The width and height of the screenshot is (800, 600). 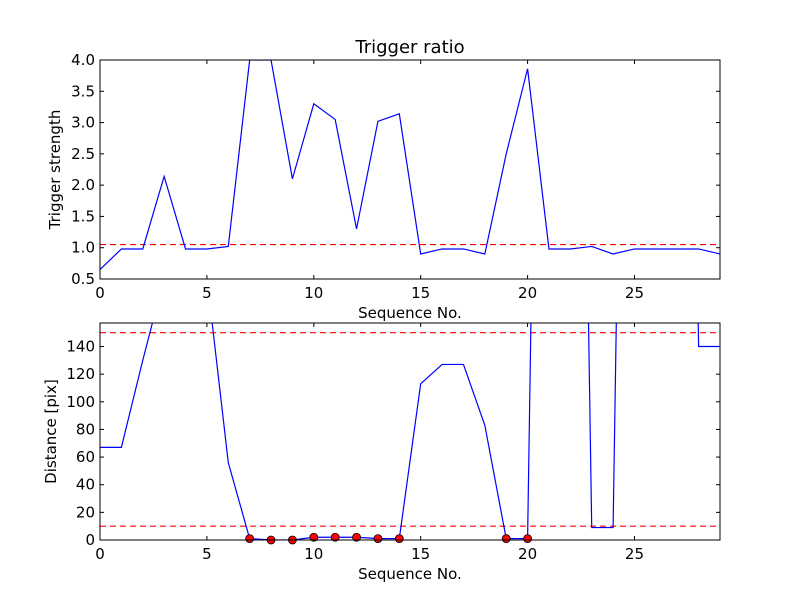 What do you see at coordinates (80, 346) in the screenshot?
I see `y-tick-label: 140` at bounding box center [80, 346].